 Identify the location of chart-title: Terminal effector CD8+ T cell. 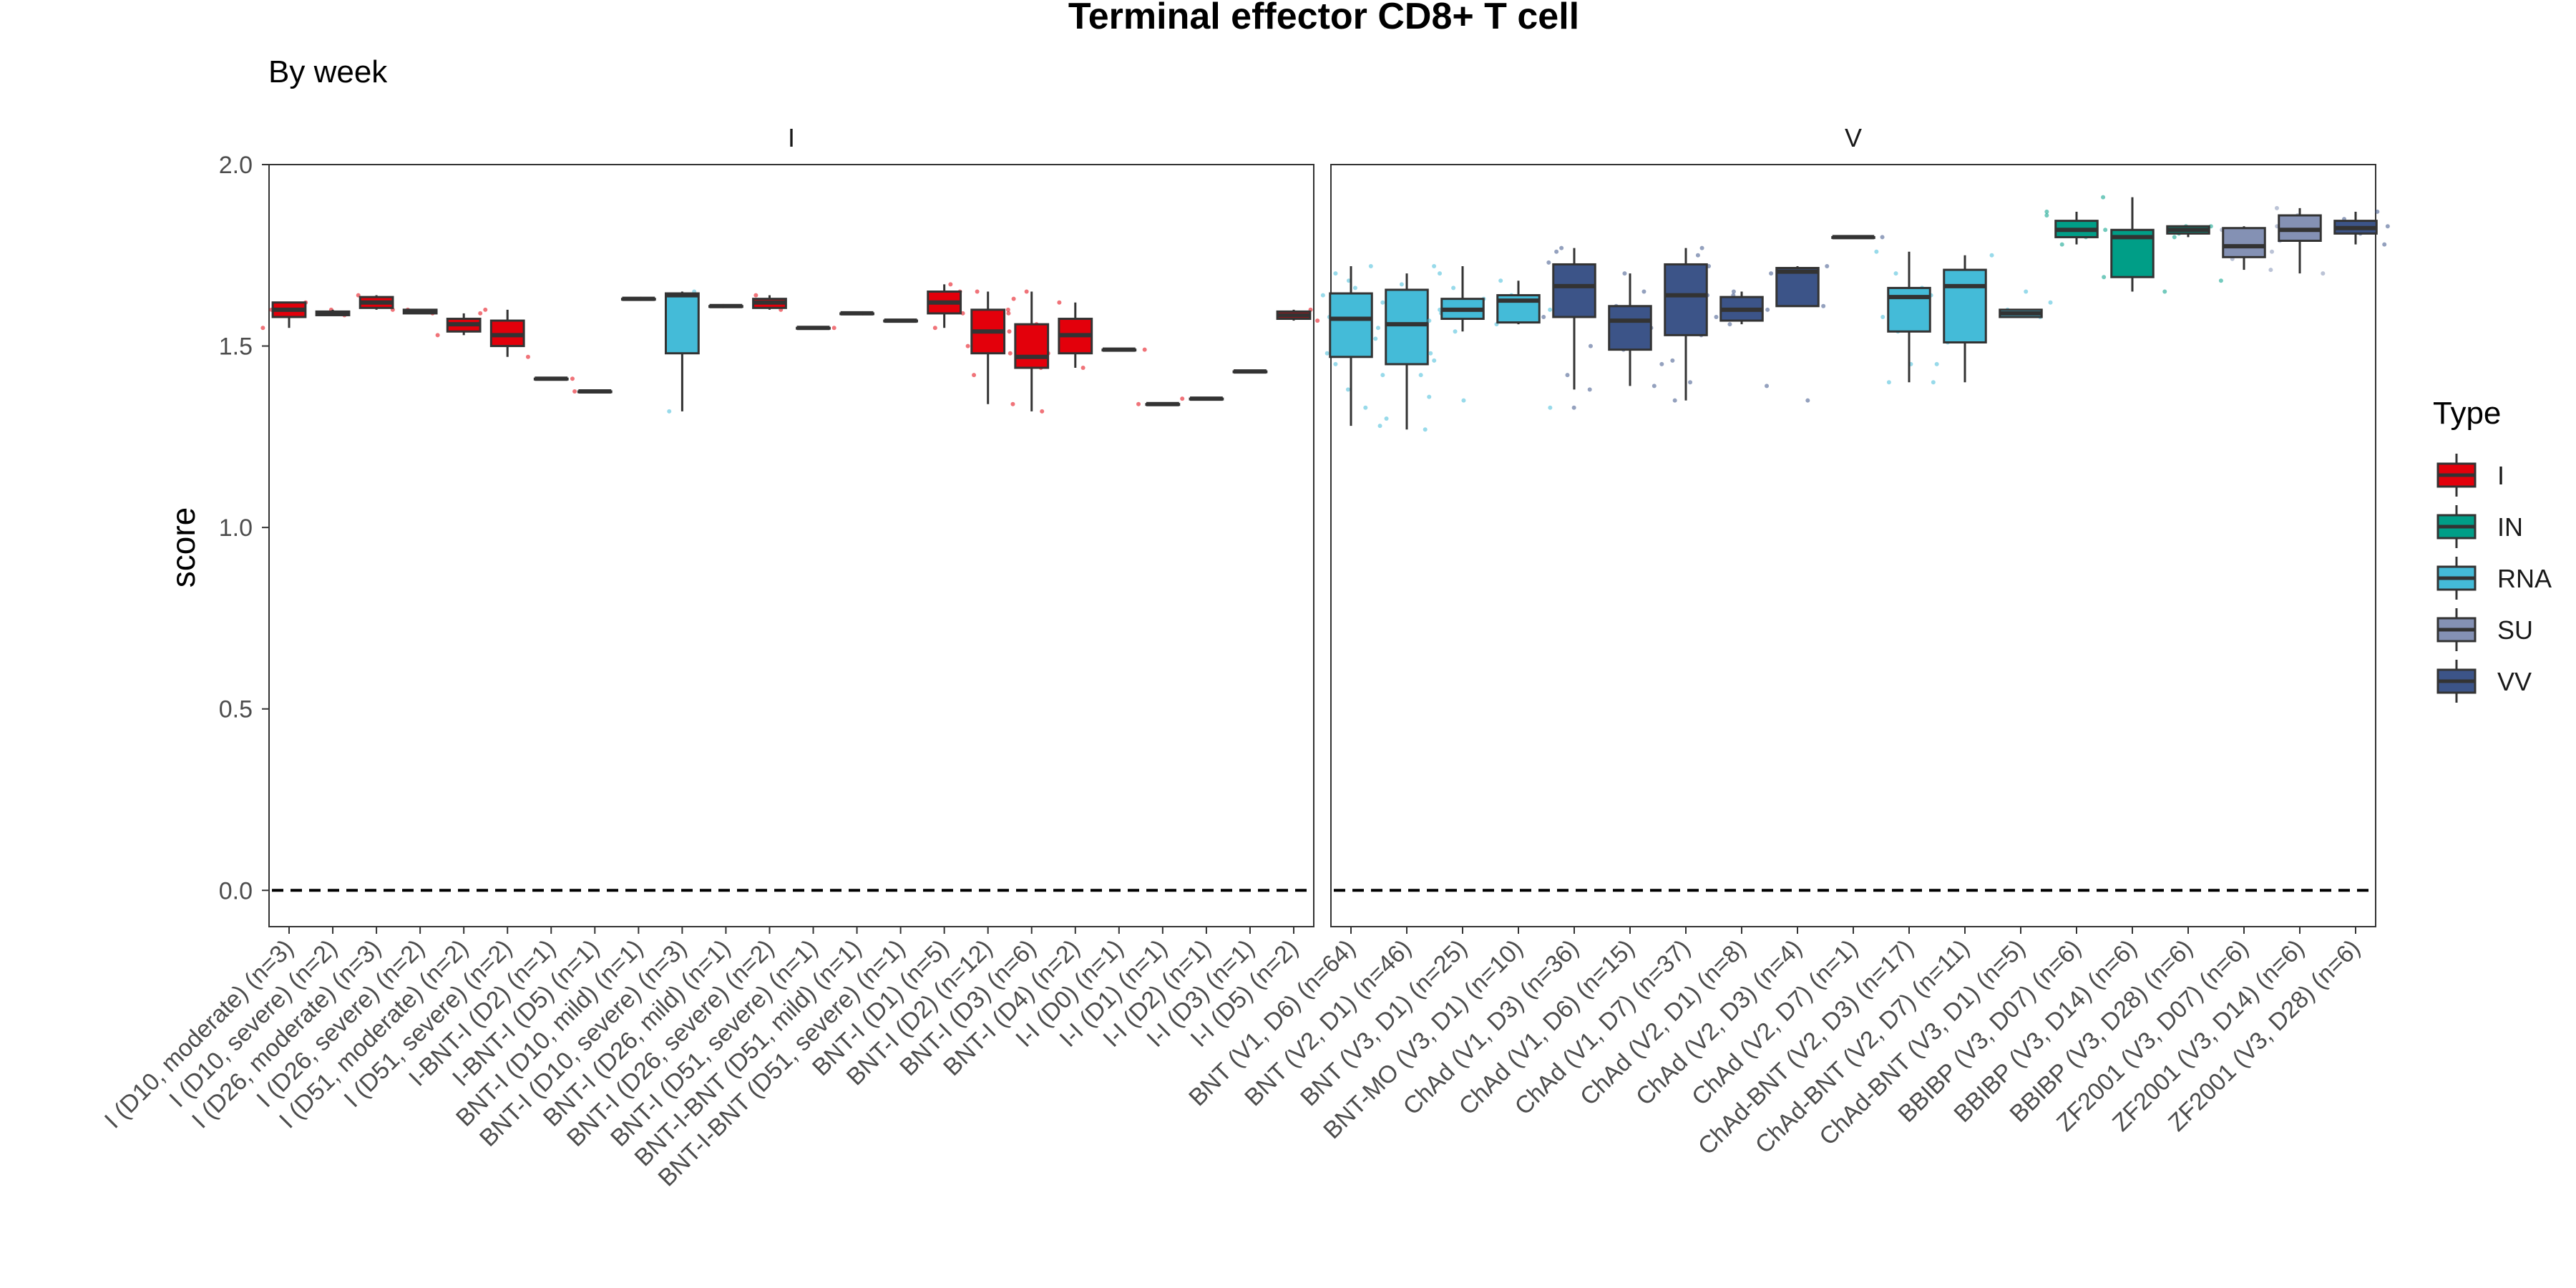
(1323, 18).